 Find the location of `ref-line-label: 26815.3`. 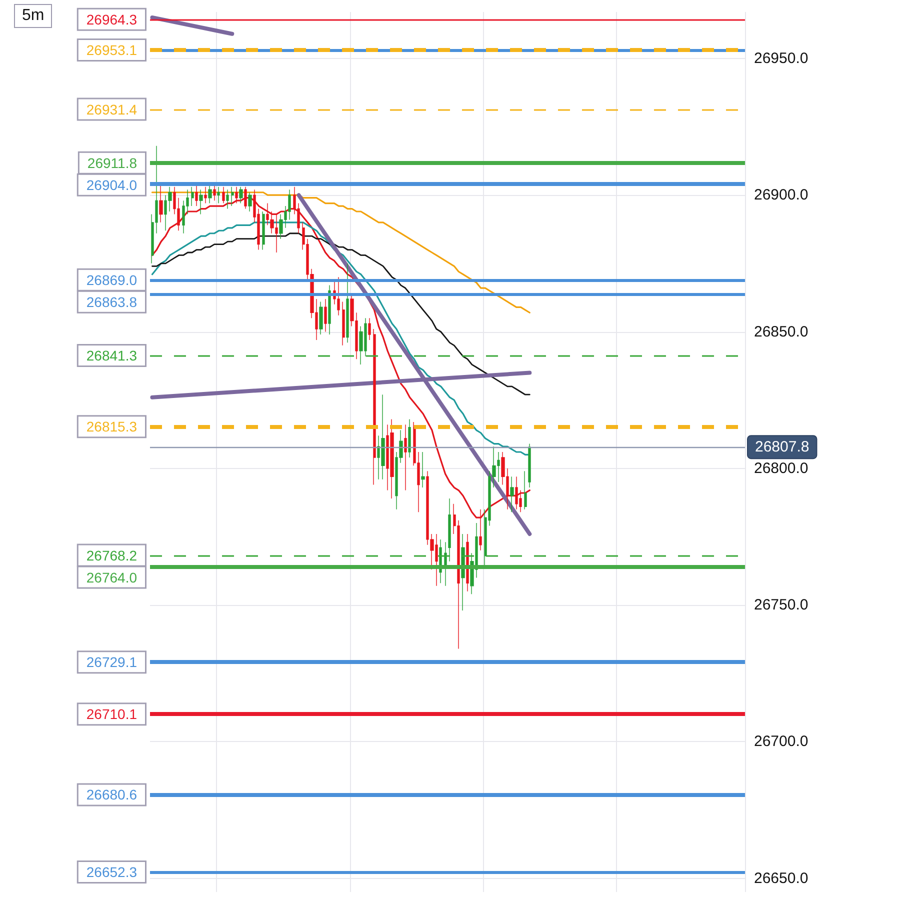

ref-line-label: 26815.3 is located at coordinates (112, 426).